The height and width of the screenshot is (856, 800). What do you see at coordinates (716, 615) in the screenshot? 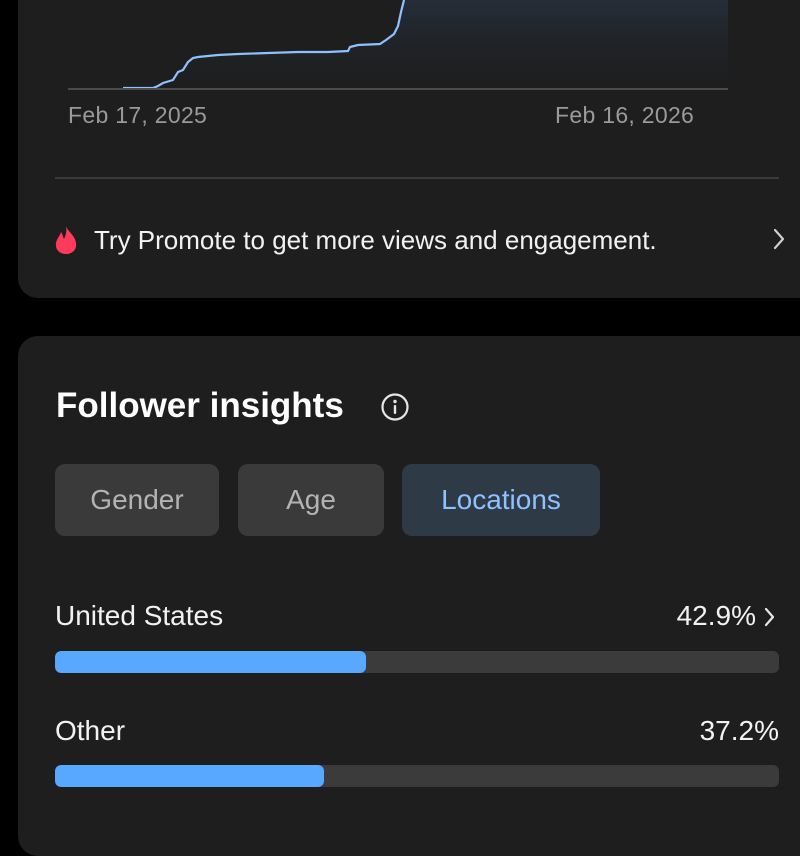
I see `location-percent-united-states: 42.9%` at bounding box center [716, 615].